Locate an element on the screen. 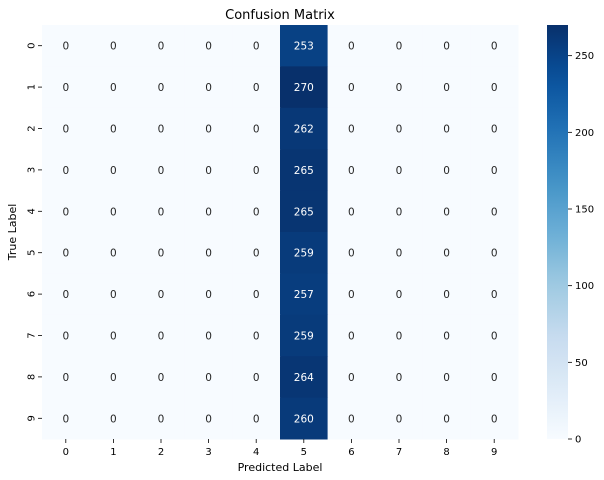  y-tick-label: 6 is located at coordinates (32, 294).